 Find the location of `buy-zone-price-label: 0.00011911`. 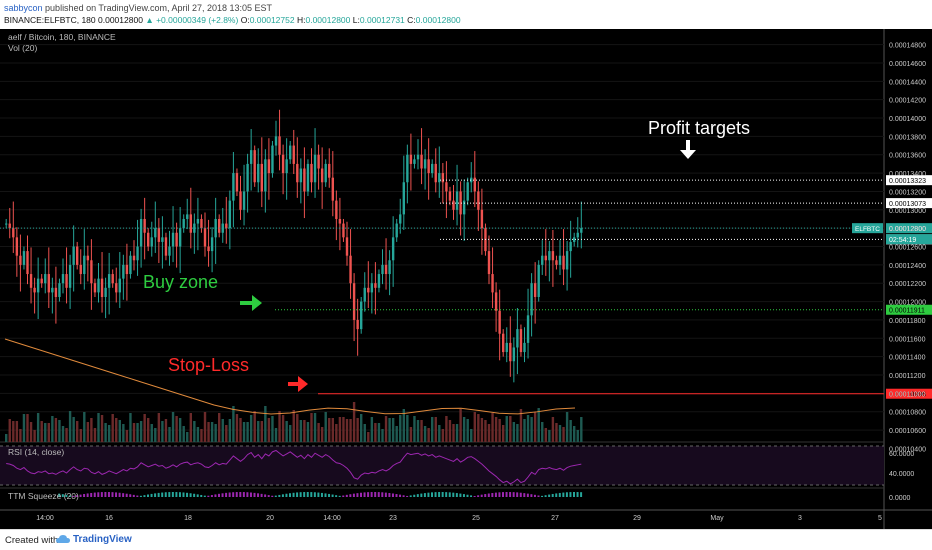

buy-zone-price-label: 0.00011911 is located at coordinates (907, 311).